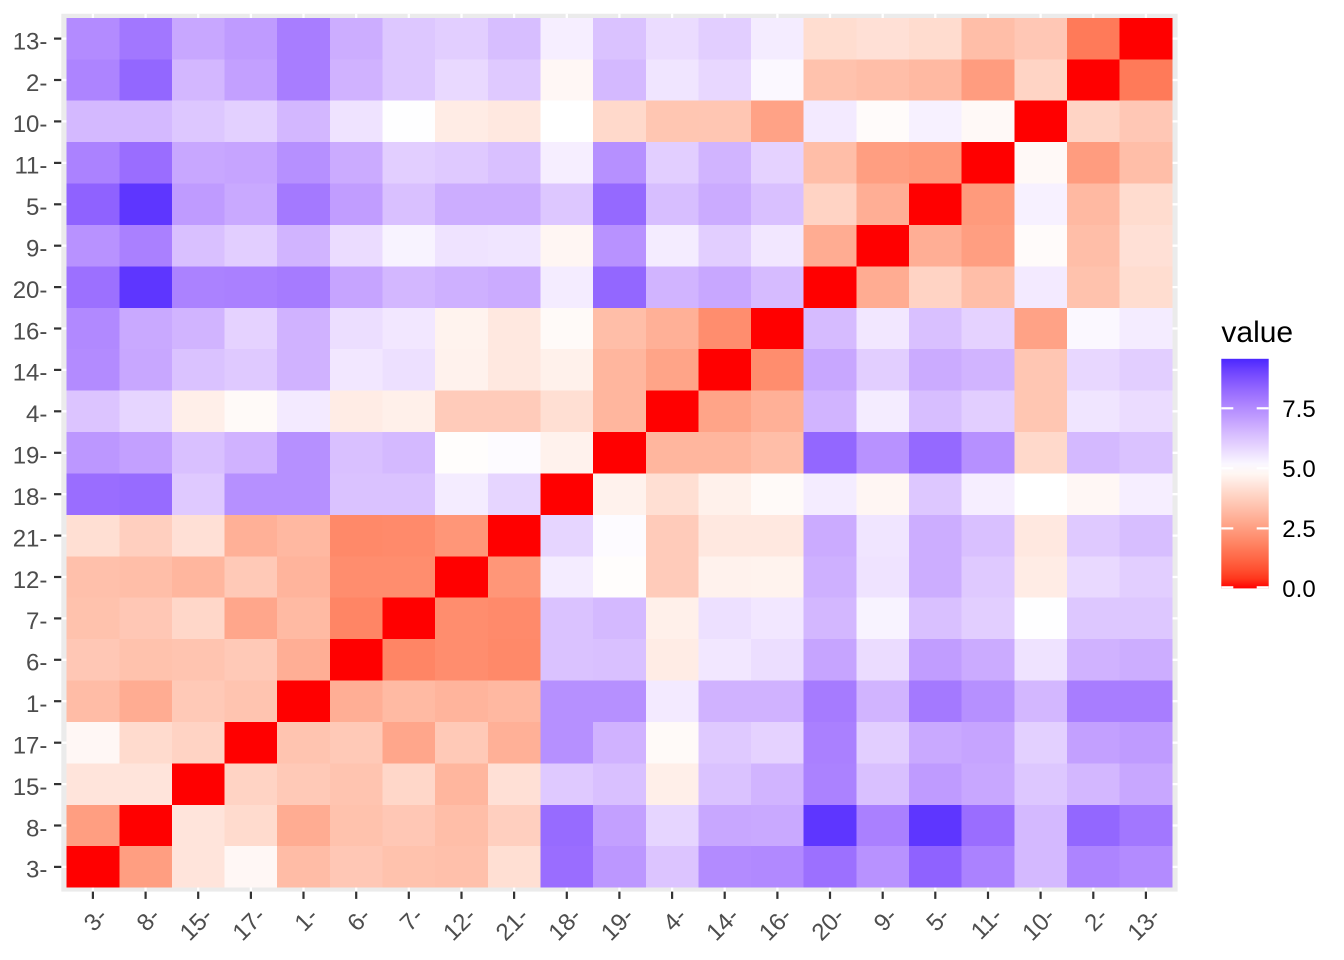 The image size is (1344, 960). Describe the element at coordinates (30, 41) in the screenshot. I see `svg-text: 13-` at that location.